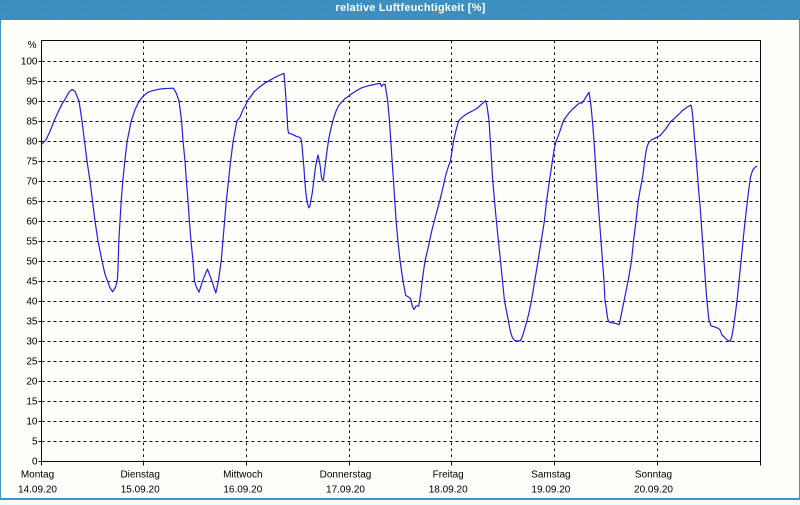 This screenshot has height=505, width=800. I want to click on svg-text: 15.09.20, so click(140, 490).